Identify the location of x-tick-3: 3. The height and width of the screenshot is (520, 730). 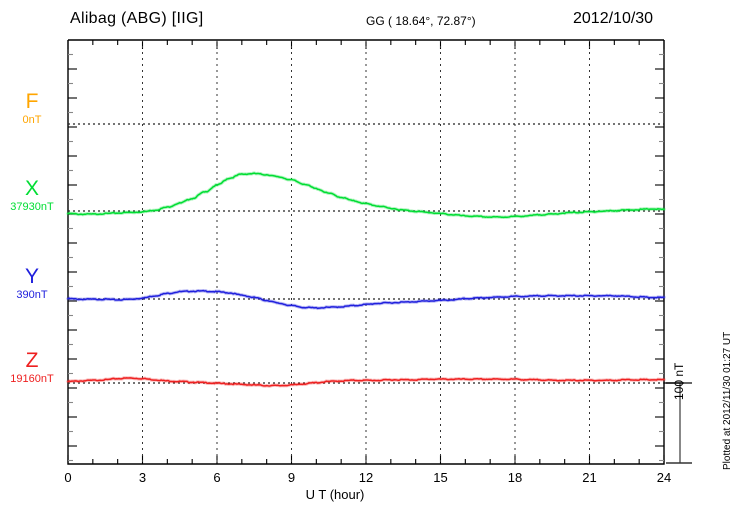
(142, 477).